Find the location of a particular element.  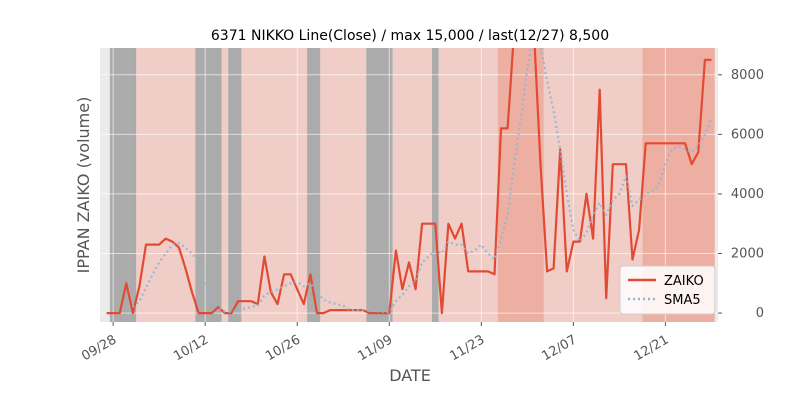

x-tick-label: 10/12 is located at coordinates (191, 348).